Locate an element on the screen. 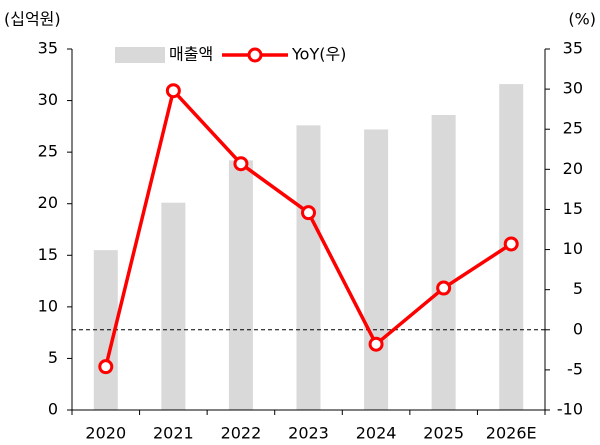 Image resolution: width=600 pixels, height=445 pixels. y2-tick-label: -5 is located at coordinates (575, 368).